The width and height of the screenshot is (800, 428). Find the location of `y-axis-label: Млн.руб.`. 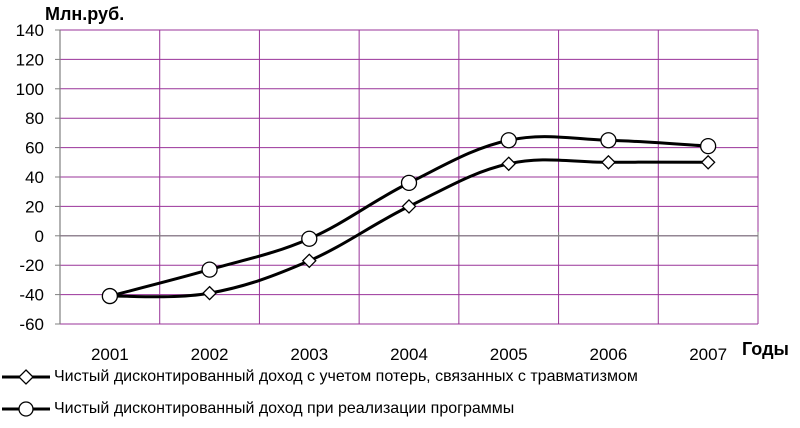

y-axis-label: Млн.руб. is located at coordinates (84, 14).